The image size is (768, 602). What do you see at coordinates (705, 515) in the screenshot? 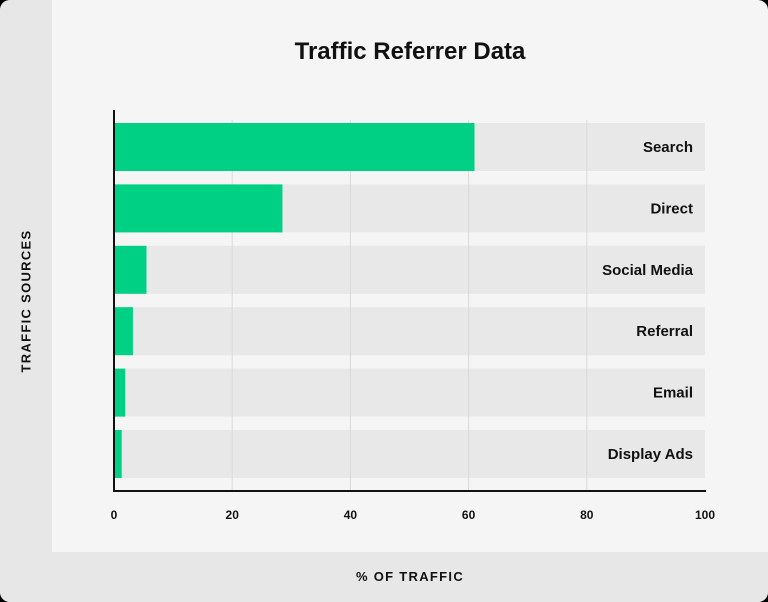
I see `x-tick-label: 100` at bounding box center [705, 515].